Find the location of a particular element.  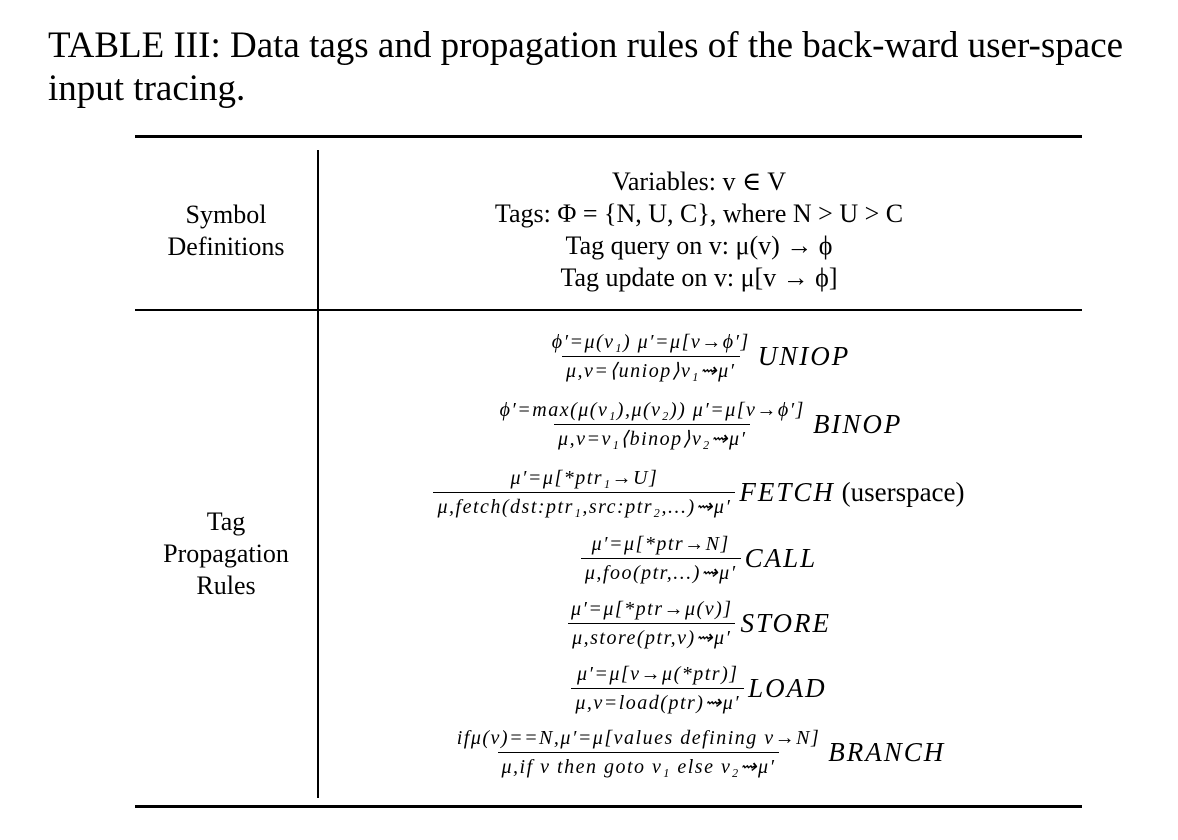

row-label-tag-propagation-rules: Tag Propagation Rules is located at coordinates (226, 554).